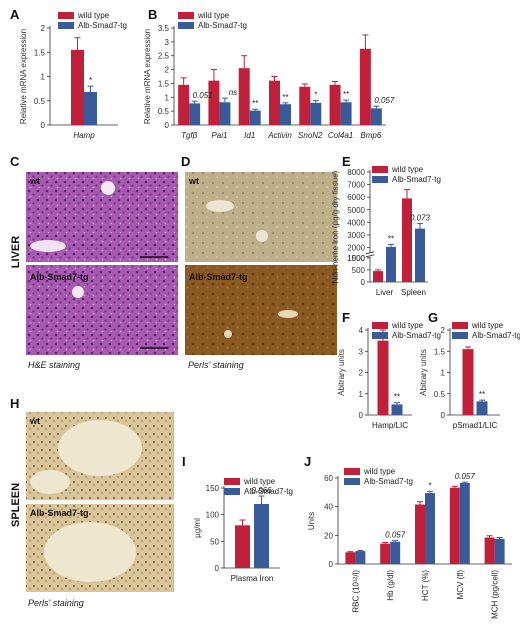 The height and width of the screenshot is (627, 520). What do you see at coordinates (310, 135) in the screenshot?
I see `category-label: SnoN2` at bounding box center [310, 135].